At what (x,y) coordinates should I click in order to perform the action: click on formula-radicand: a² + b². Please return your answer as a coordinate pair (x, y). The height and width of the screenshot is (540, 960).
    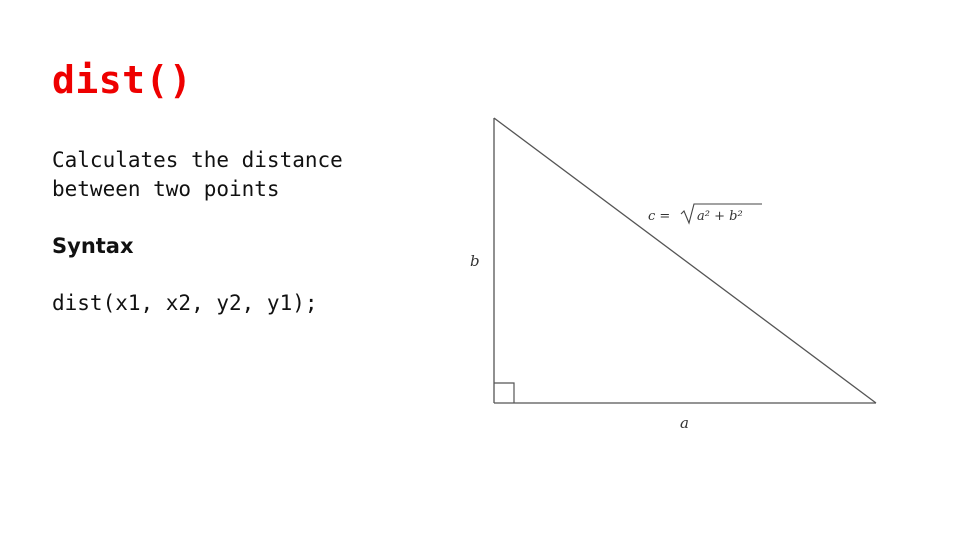
    Looking at the image, I should click on (720, 216).